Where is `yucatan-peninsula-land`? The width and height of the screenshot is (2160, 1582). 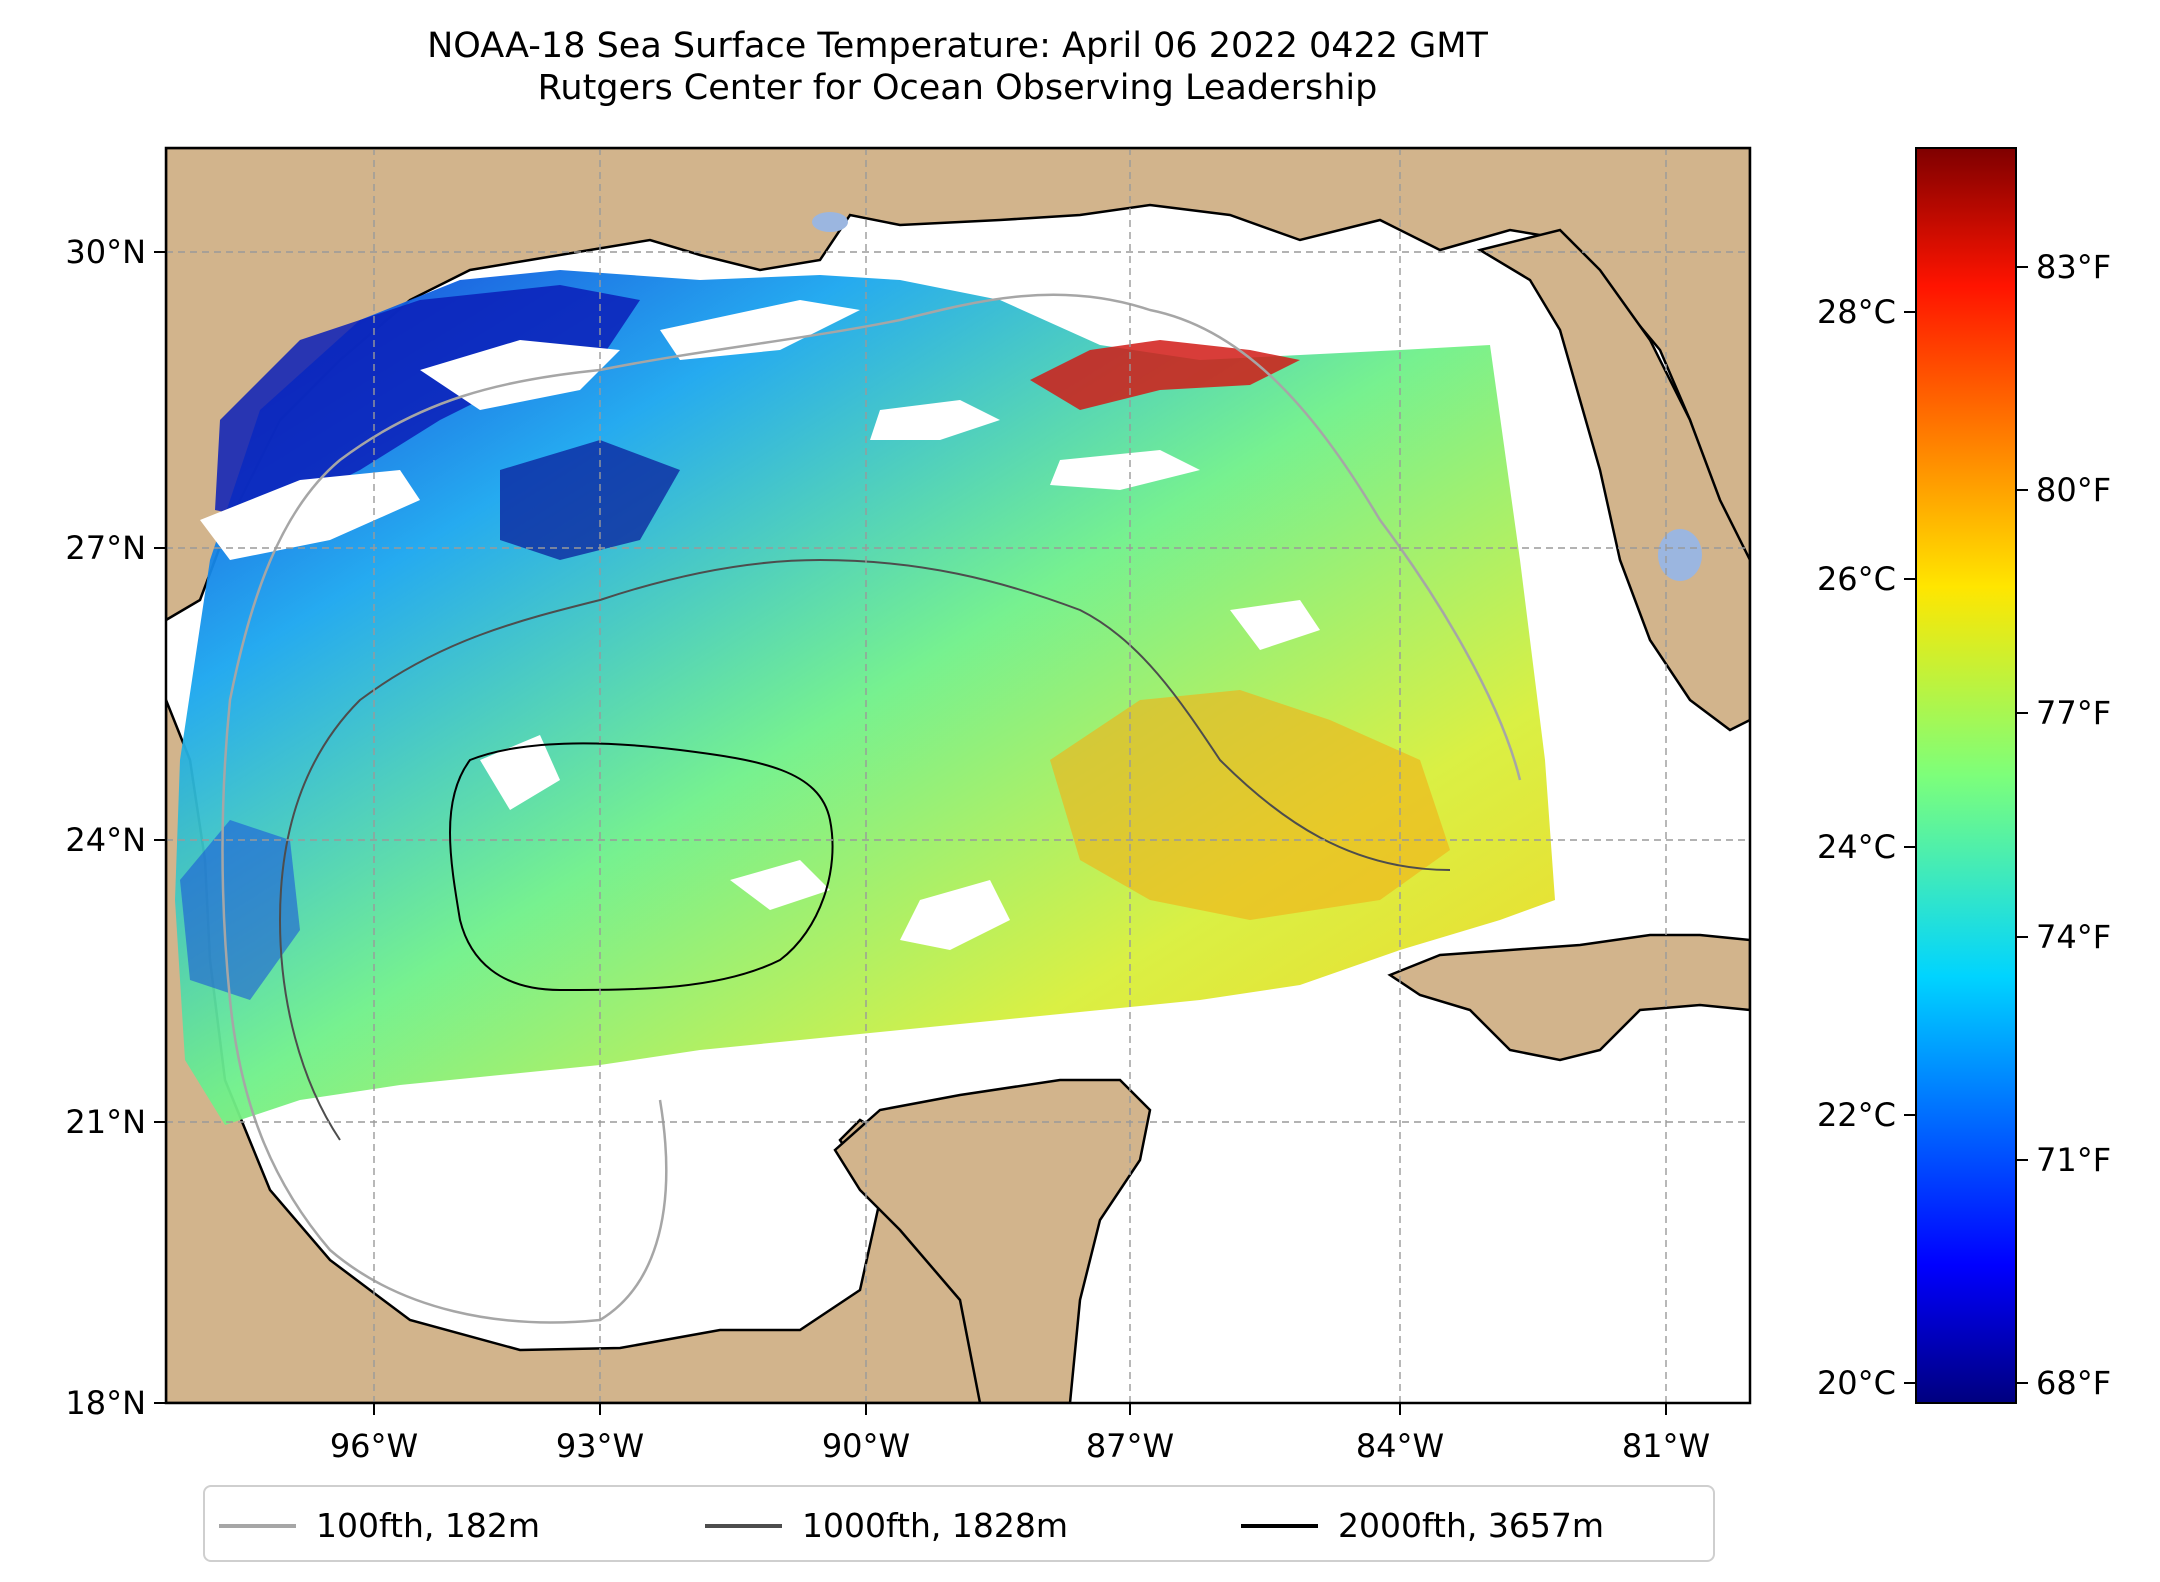 yucatan-peninsula-land is located at coordinates (992, 1240).